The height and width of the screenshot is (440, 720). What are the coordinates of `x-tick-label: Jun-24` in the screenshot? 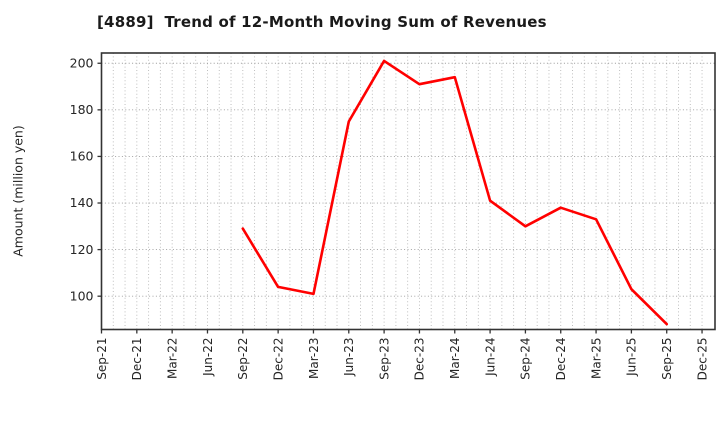 It's located at (490, 357).